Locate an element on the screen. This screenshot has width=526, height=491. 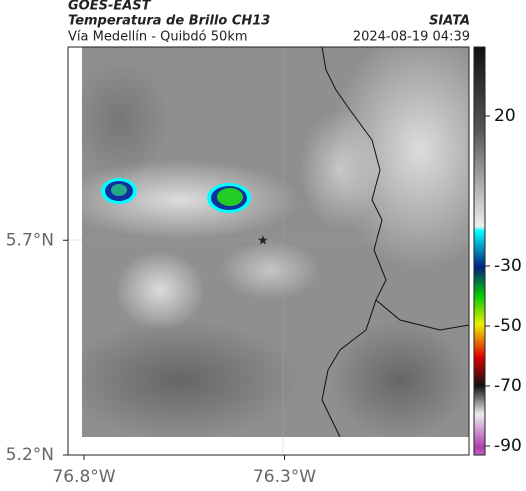
colorbar-tick-label: -30 is located at coordinates (508, 266).